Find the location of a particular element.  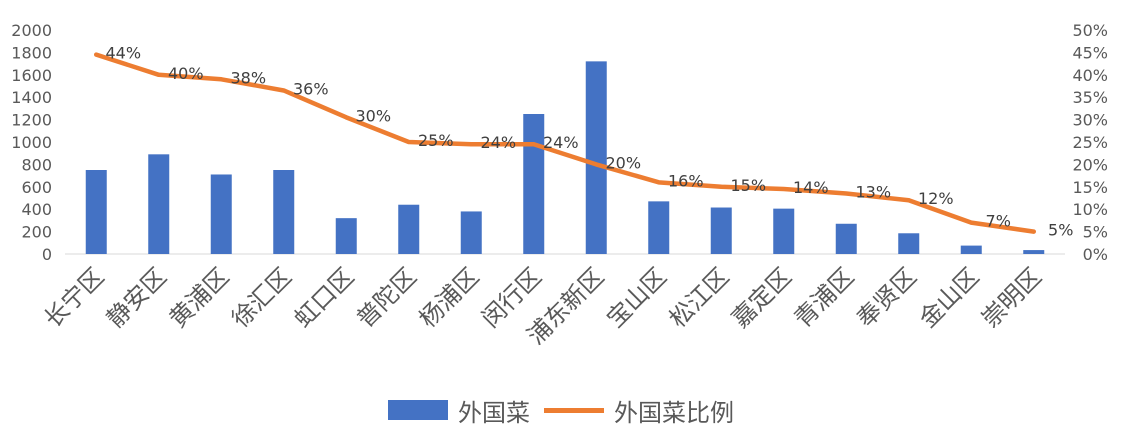

ratio-point-崇明区 is located at coordinates (1033, 231).